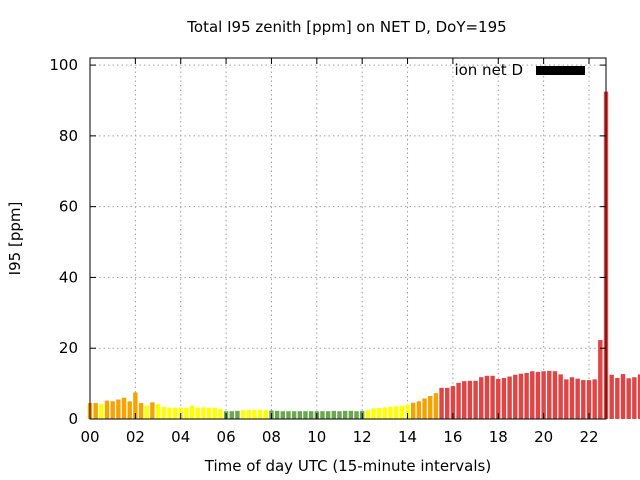 Image resolution: width=640 pixels, height=480 pixels. Describe the element at coordinates (226, 437) in the screenshot. I see `x-tick-label: 06` at that location.